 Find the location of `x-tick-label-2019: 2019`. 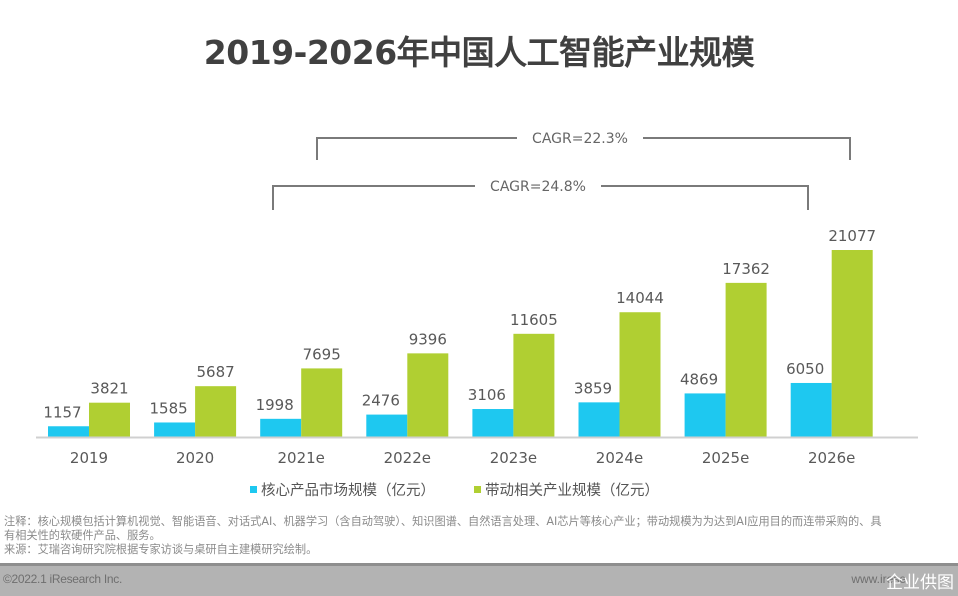

x-tick-label-2019: 2019 is located at coordinates (89, 458).